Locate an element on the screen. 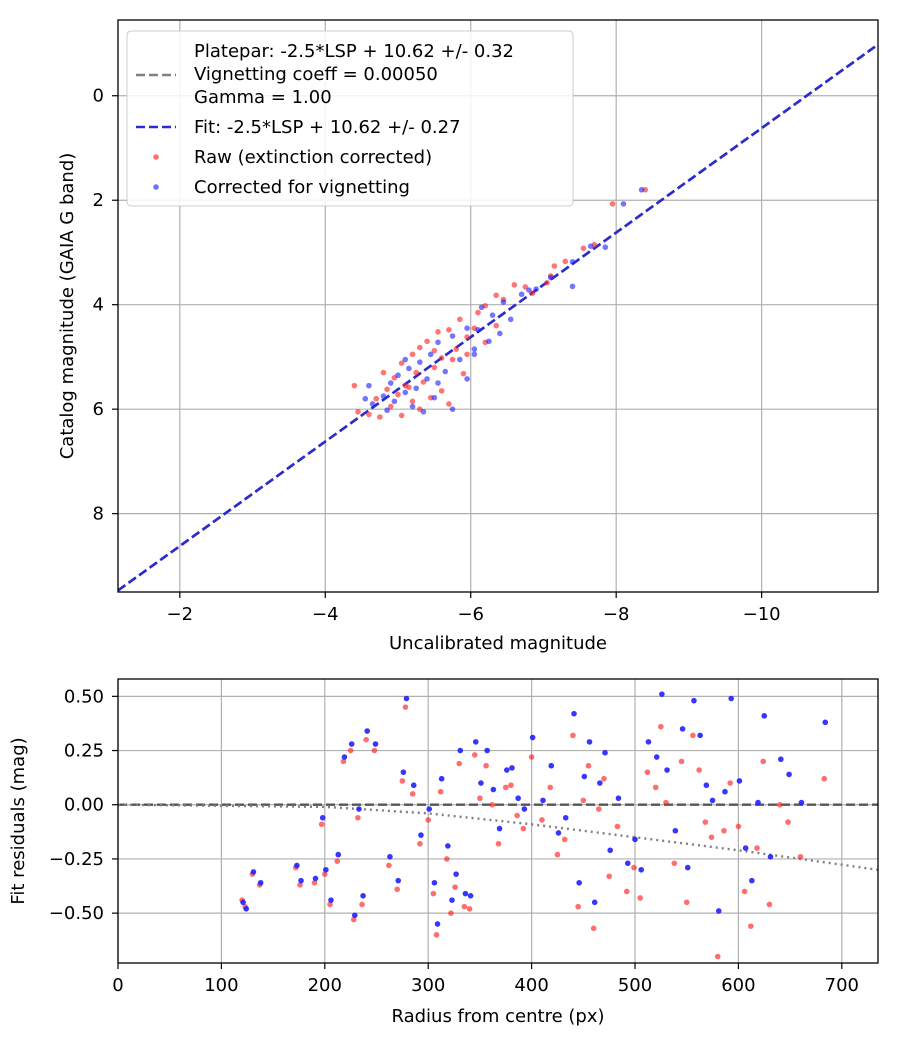 The width and height of the screenshot is (900, 1050). bottom-y-tick-label: 0.50 is located at coordinates (84, 696).